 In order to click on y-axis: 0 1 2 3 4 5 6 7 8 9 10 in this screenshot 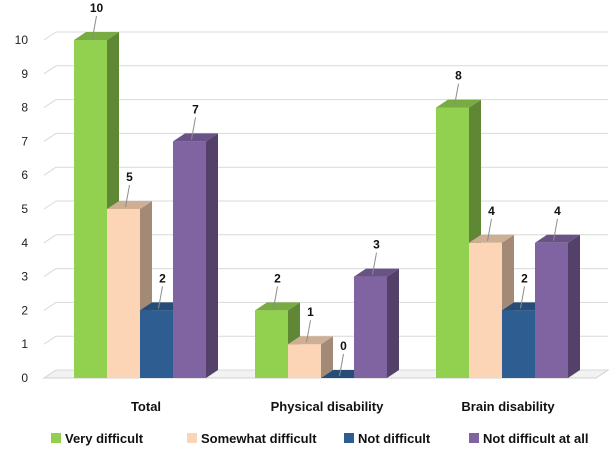, I will do `click(22, 209)`.